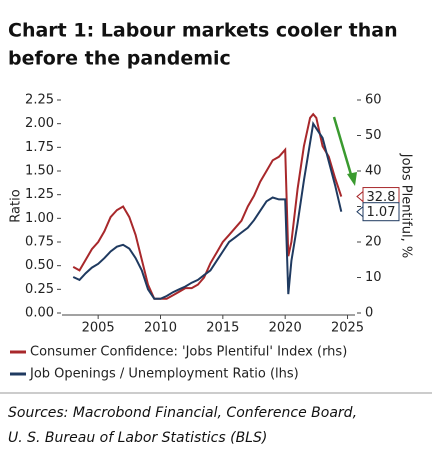 This screenshot has height=462, width=432. I want to click on x-tick-label: 2020, so click(285, 328).